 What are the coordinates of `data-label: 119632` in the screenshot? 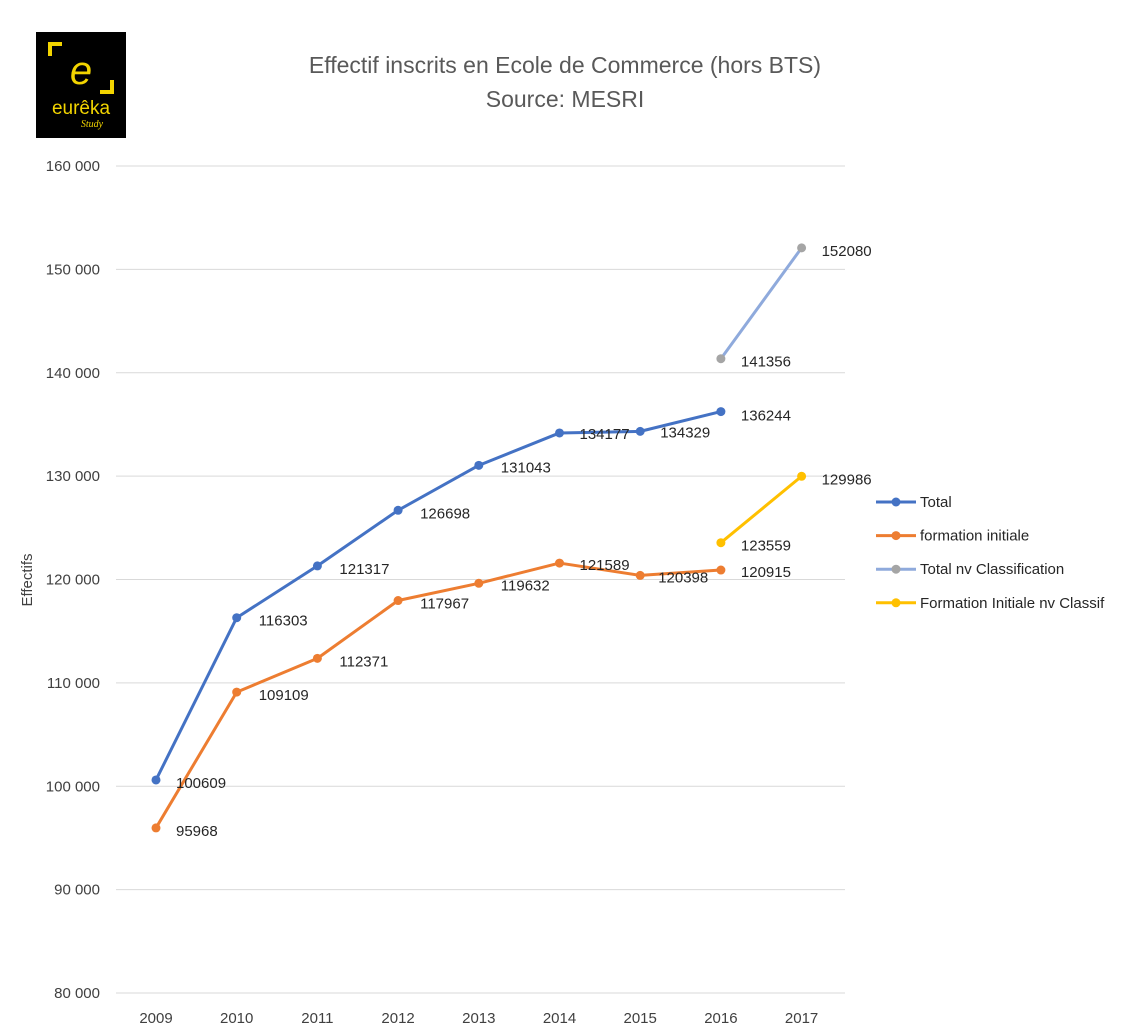 It's located at (525, 585).